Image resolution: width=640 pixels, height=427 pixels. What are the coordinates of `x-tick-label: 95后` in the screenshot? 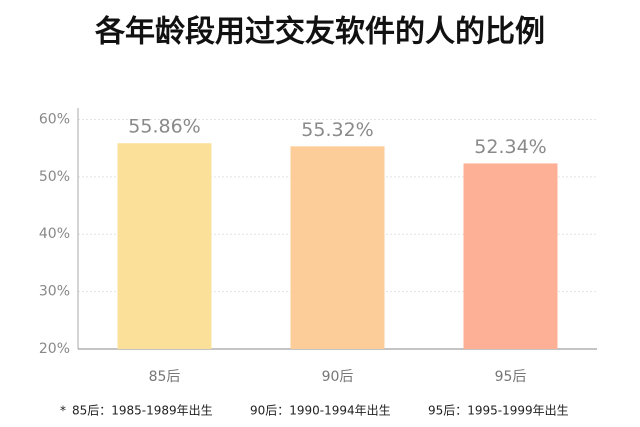 It's located at (511, 377).